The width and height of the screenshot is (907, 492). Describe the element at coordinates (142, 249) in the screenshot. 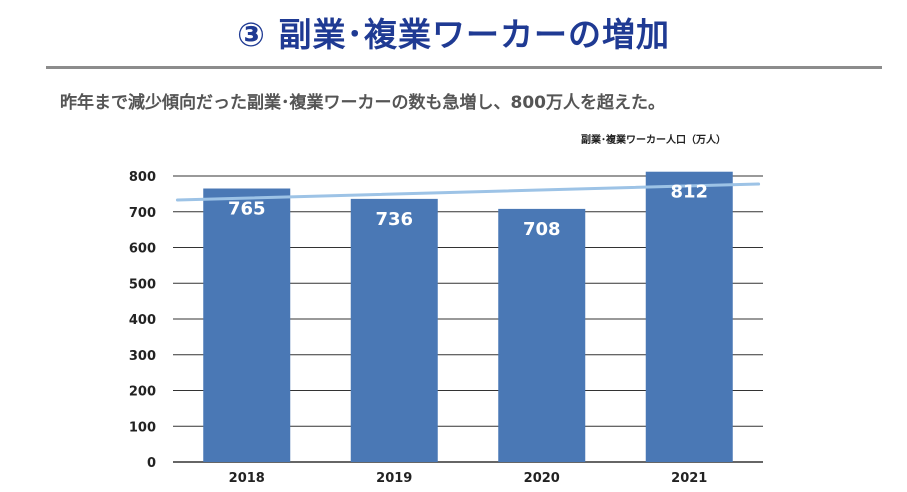

I see `y-tick-label: 600` at that location.